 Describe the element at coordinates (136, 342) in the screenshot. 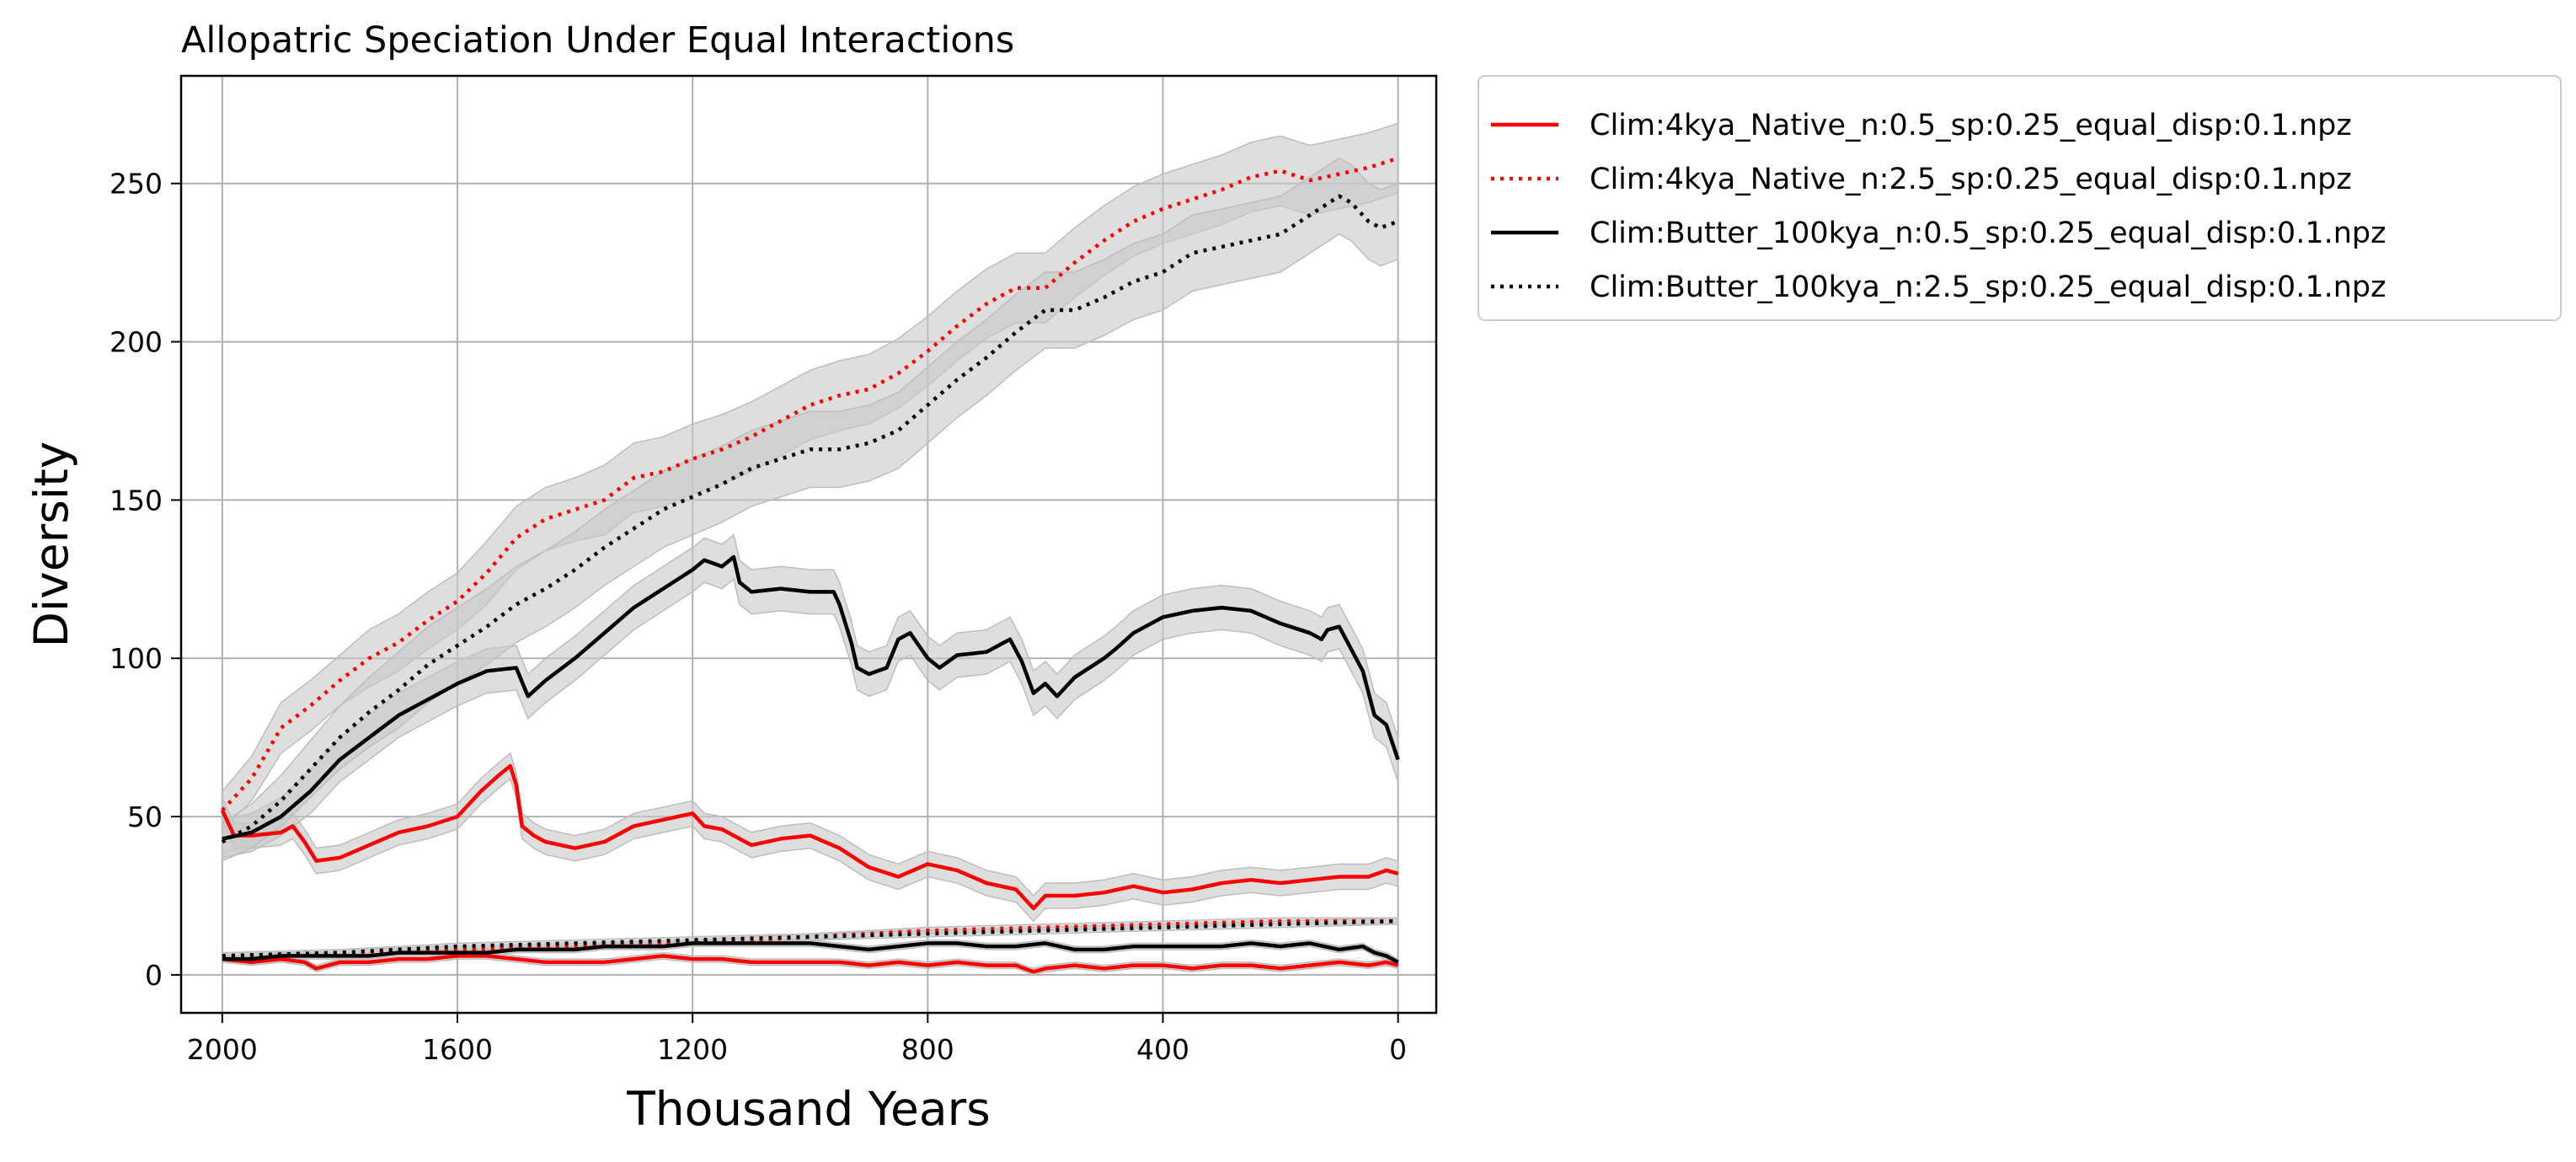

I see `y-tick-label: 200` at that location.